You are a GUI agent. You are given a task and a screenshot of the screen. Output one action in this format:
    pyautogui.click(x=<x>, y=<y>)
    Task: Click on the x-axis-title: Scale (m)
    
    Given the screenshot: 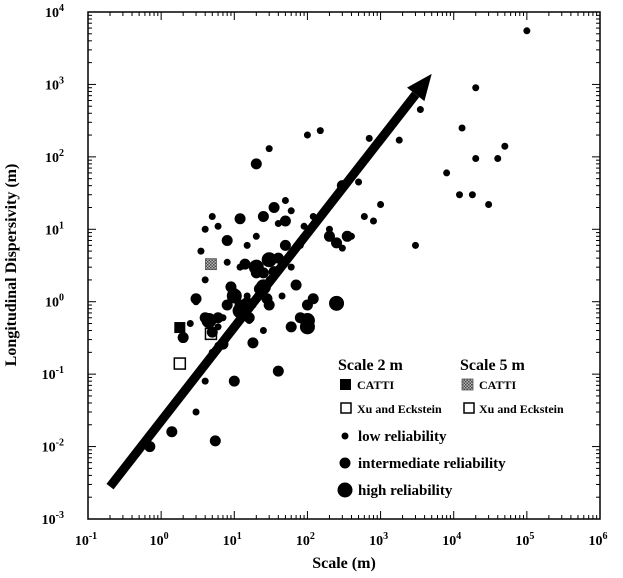 What is the action you would take?
    pyautogui.click(x=344, y=563)
    